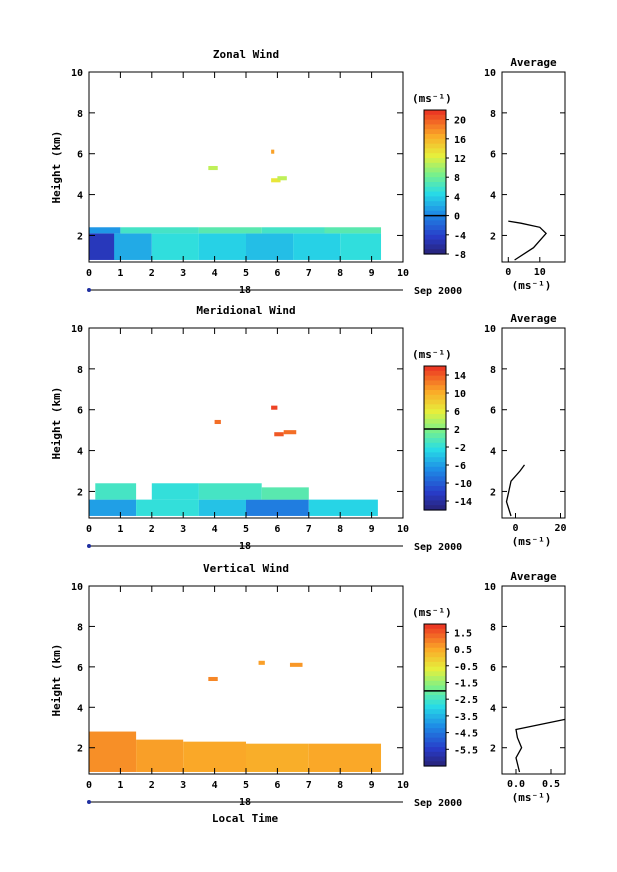 This screenshot has height=872, width=617. What do you see at coordinates (463, 633) in the screenshot?
I see `colorbar-label: 1.5` at bounding box center [463, 633].